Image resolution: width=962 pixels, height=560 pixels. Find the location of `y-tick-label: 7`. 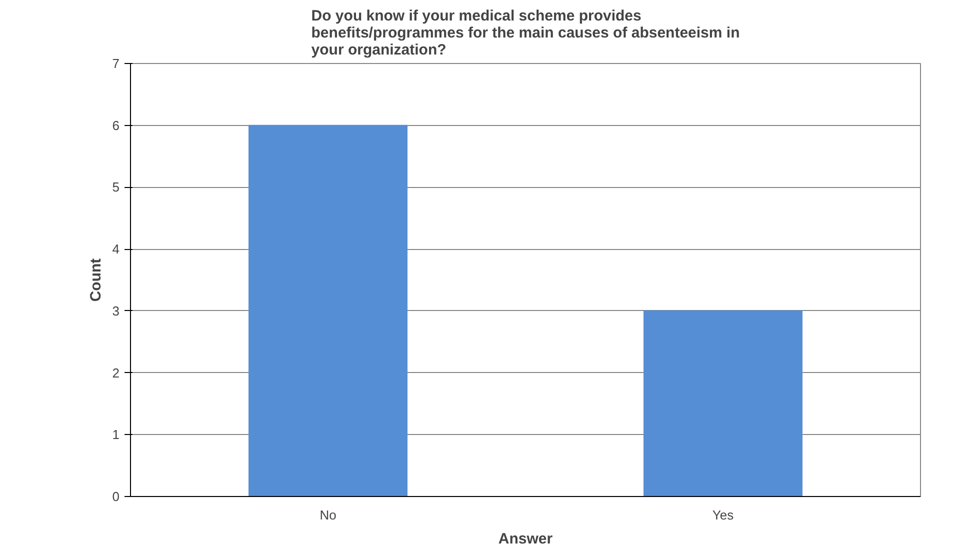

y-tick-label: 7 is located at coordinates (116, 63).